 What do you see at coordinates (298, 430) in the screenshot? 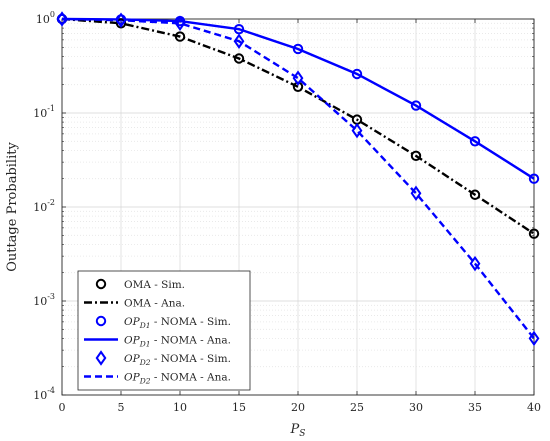
I see `x-axis-label: PS` at bounding box center [298, 430].